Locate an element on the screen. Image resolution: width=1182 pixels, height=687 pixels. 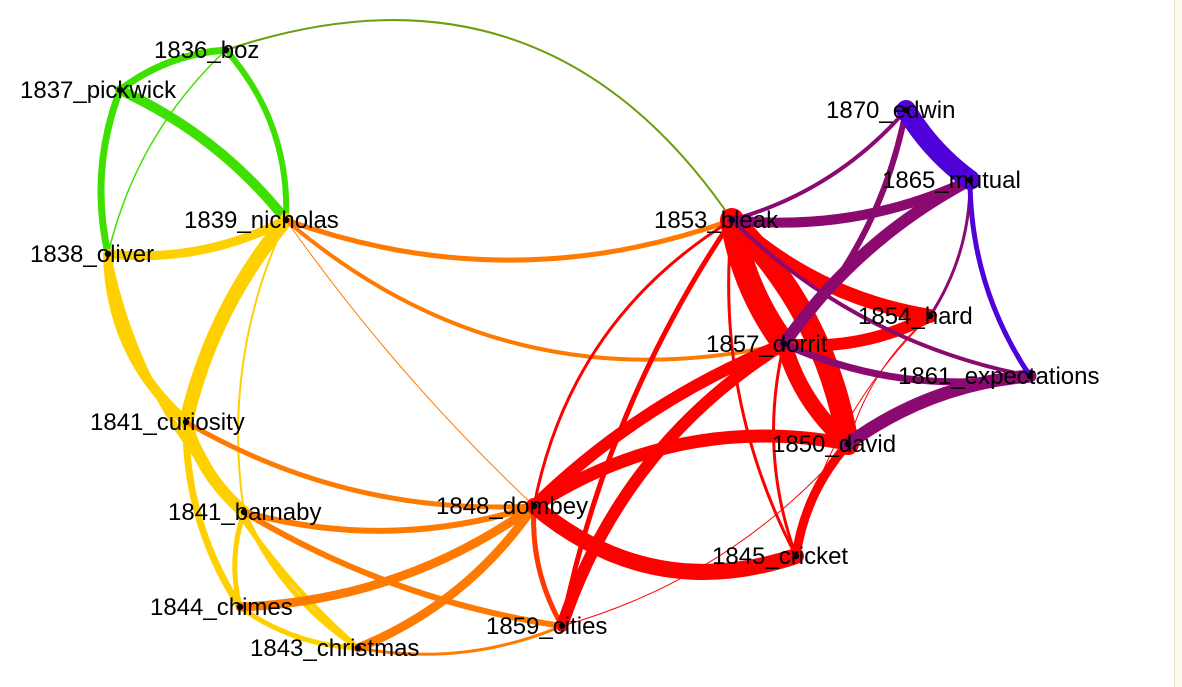
edge-dorrit-mutual is located at coordinates (877, 262).